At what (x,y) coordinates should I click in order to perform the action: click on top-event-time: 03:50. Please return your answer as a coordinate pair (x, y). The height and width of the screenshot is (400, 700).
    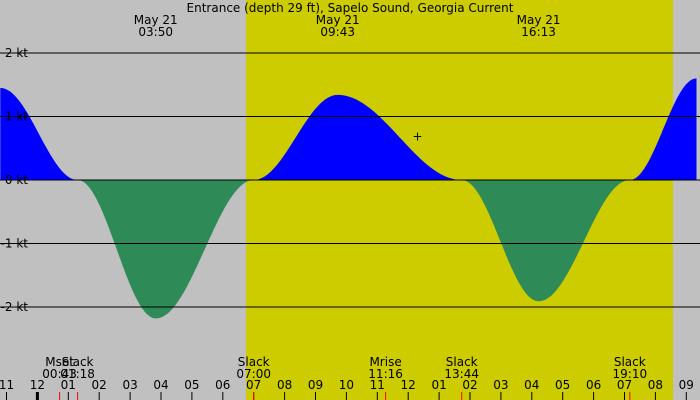
    Looking at the image, I should click on (155, 32).